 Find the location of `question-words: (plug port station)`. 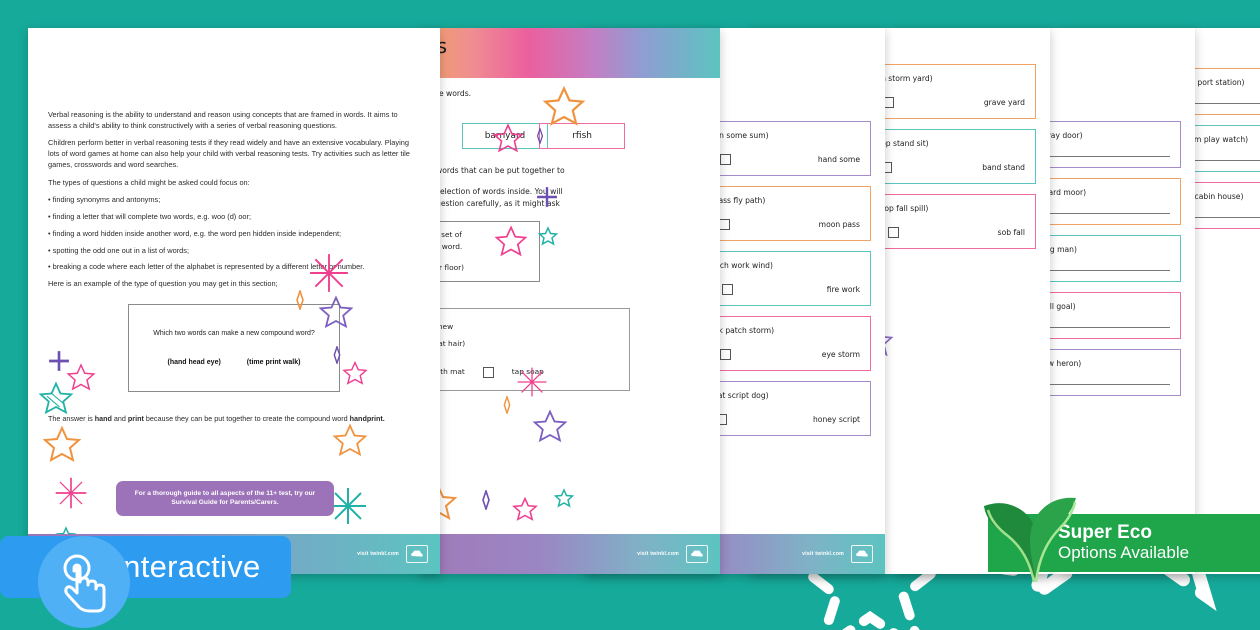

question-words: (plug port station) is located at coordinates (1210, 82).